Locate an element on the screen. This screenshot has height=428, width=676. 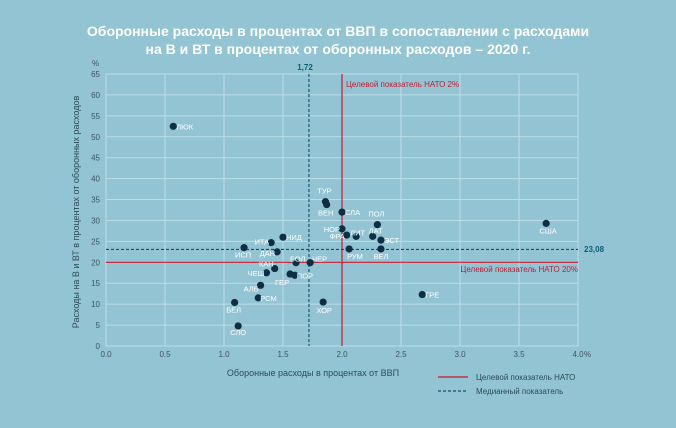
x-tick-label: 3.0 is located at coordinates (460, 354).